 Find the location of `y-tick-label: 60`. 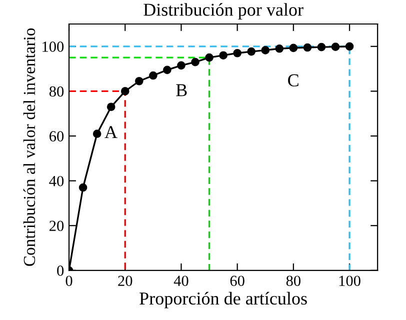

y-tick-label: 60 is located at coordinates (57, 136).